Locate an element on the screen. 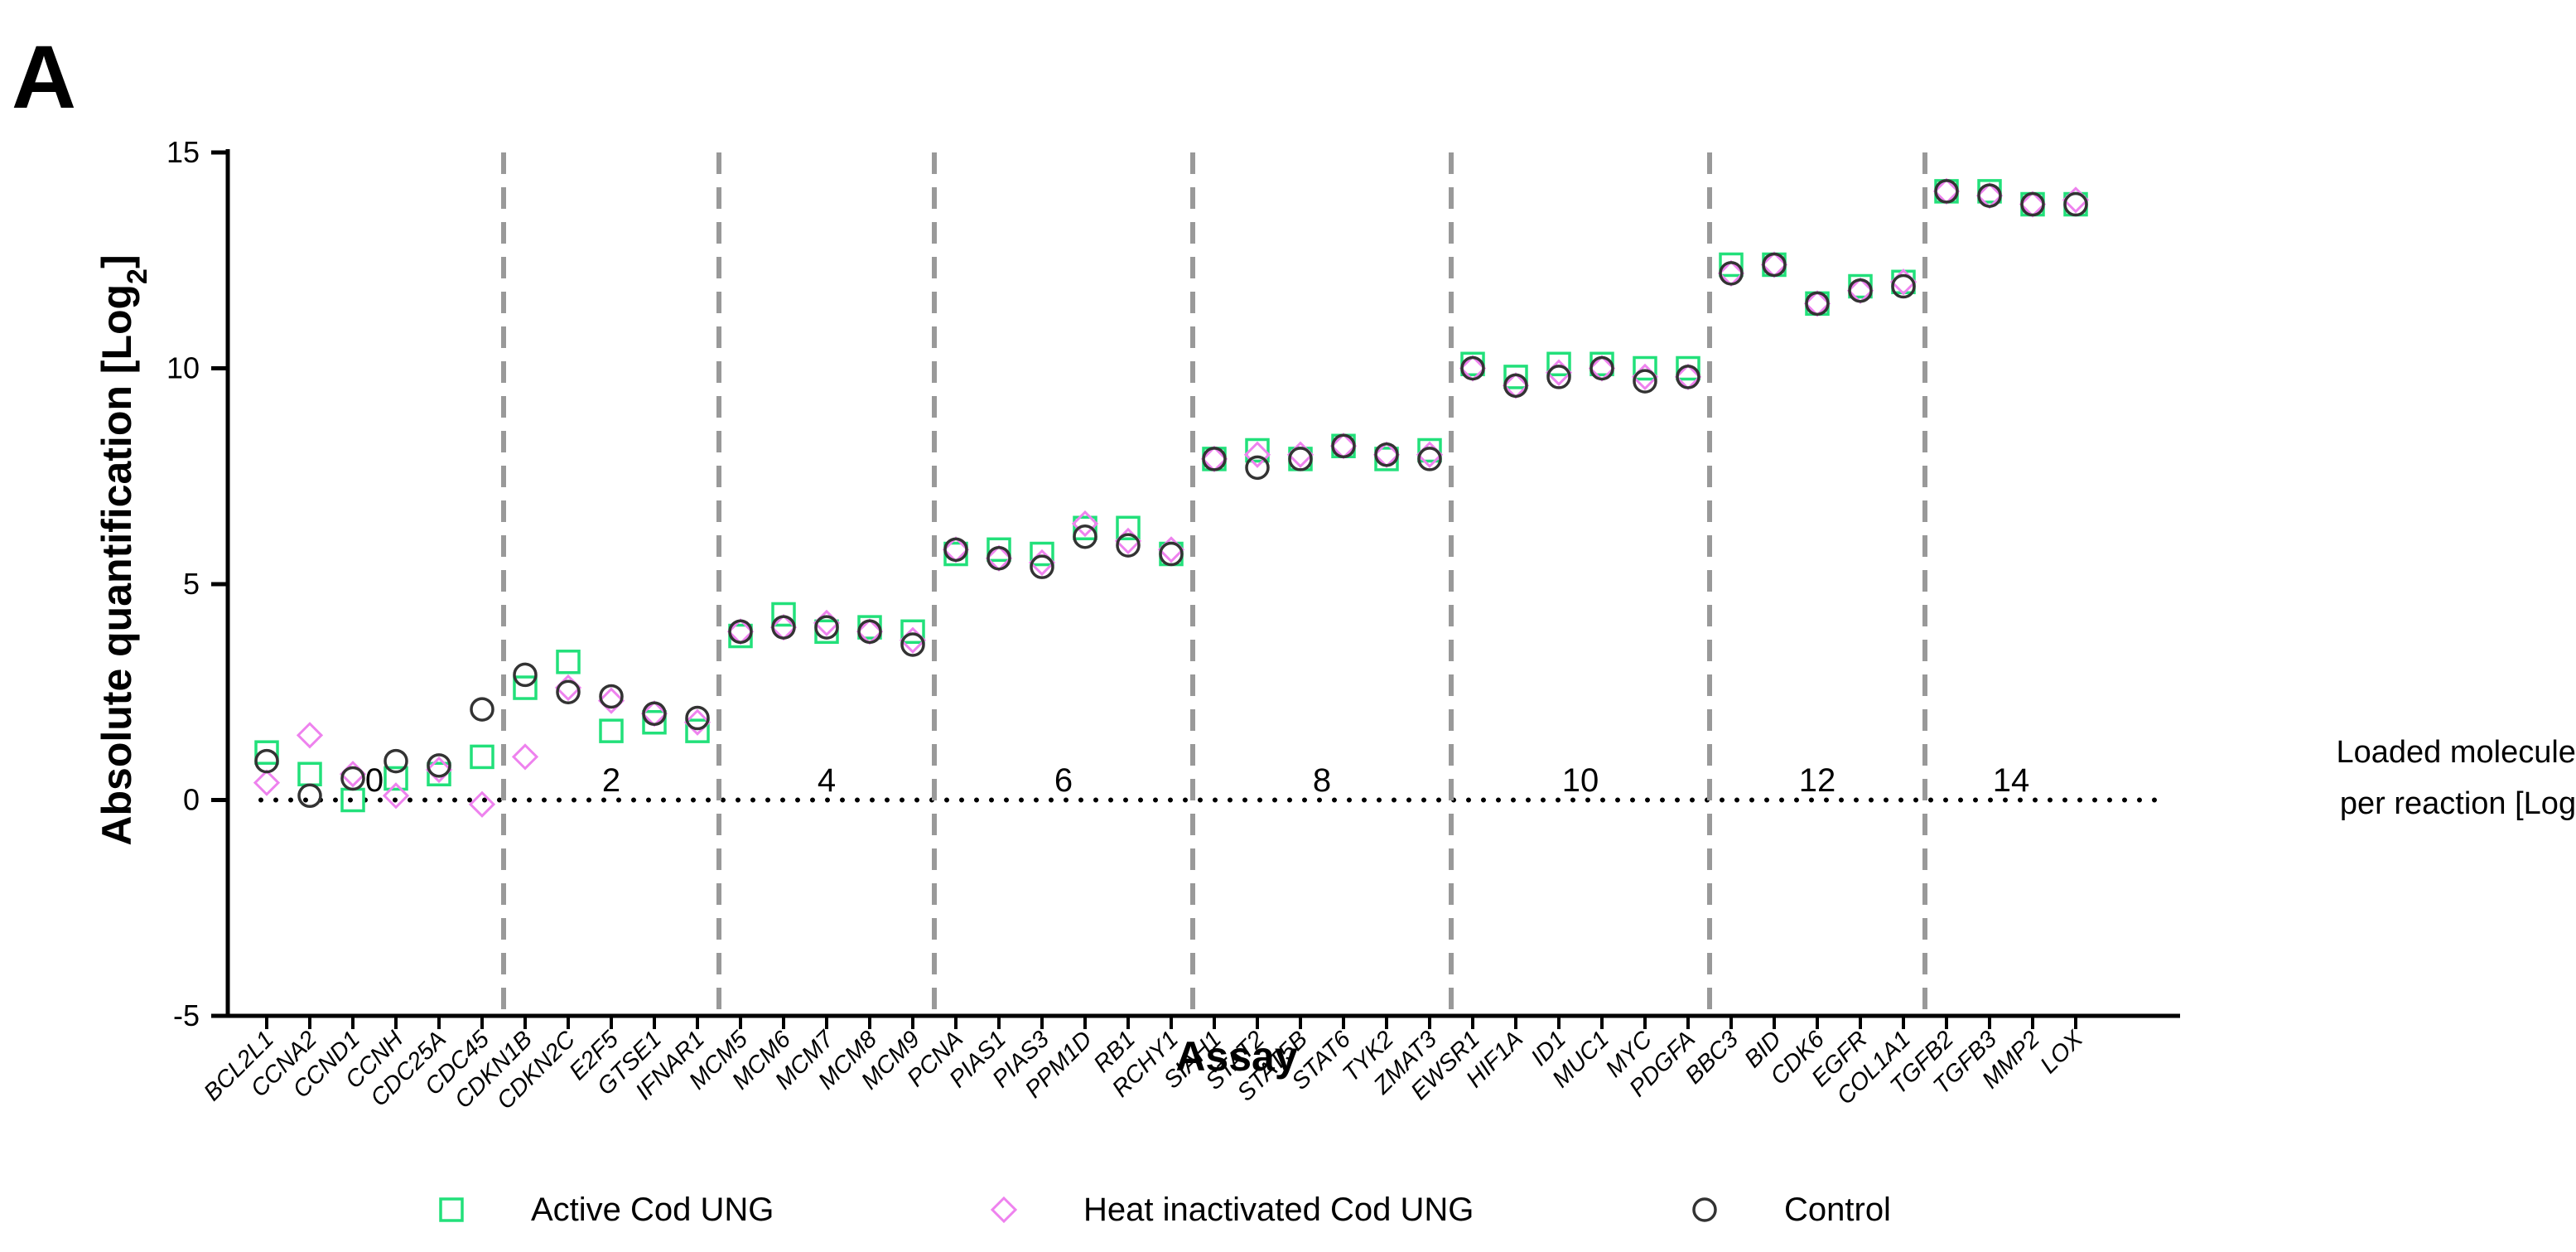 The image size is (2576, 1252). group-label: 10 is located at coordinates (1580, 781).